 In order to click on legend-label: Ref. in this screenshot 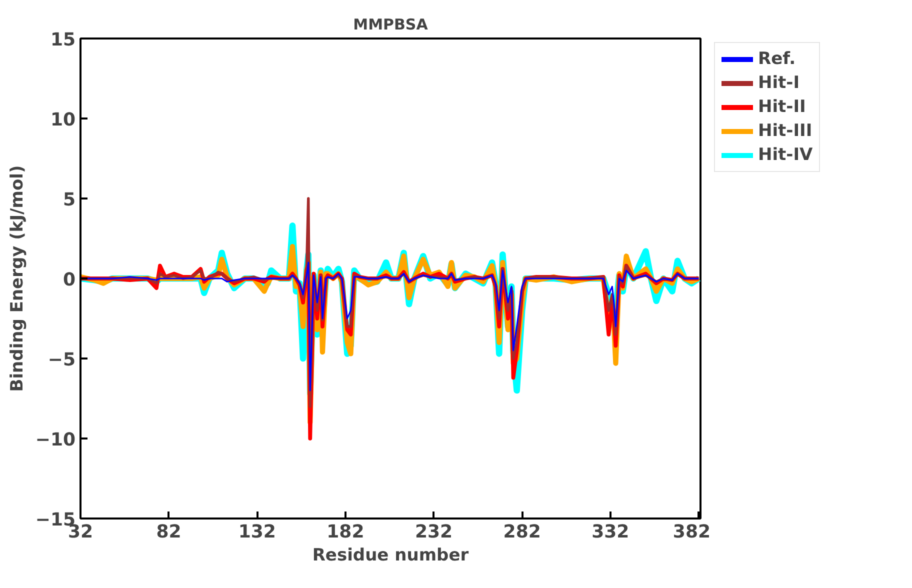, I will do `click(777, 59)`.